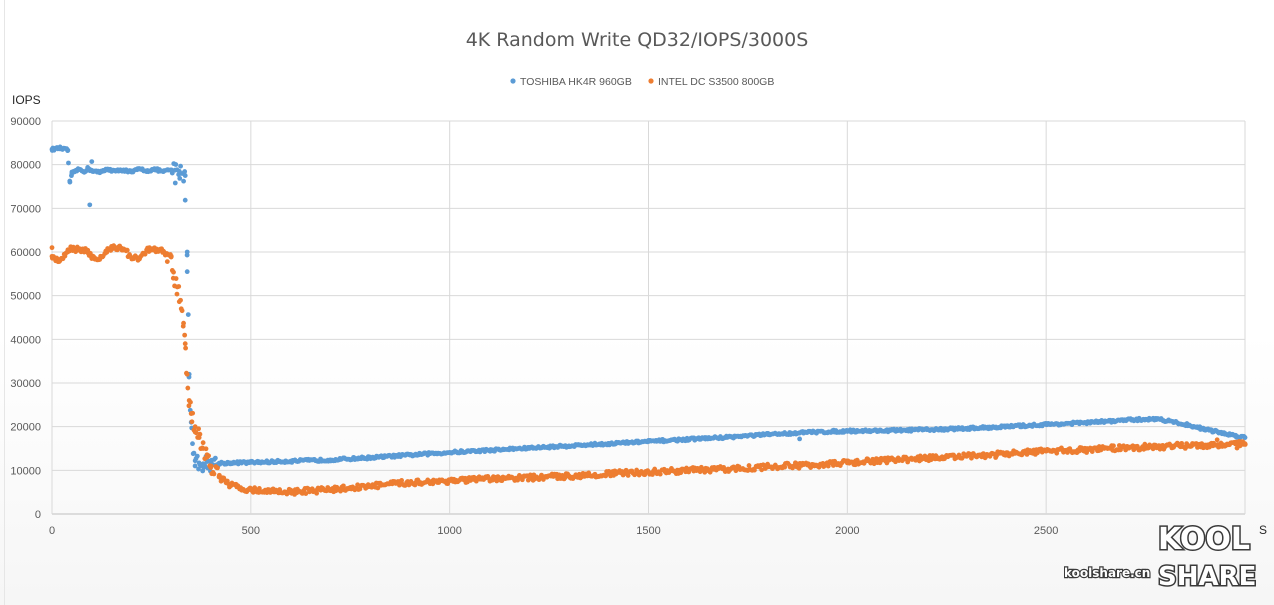  Describe the element at coordinates (1107, 573) in the screenshot. I see `watermark-url: koolshare.cn` at that location.